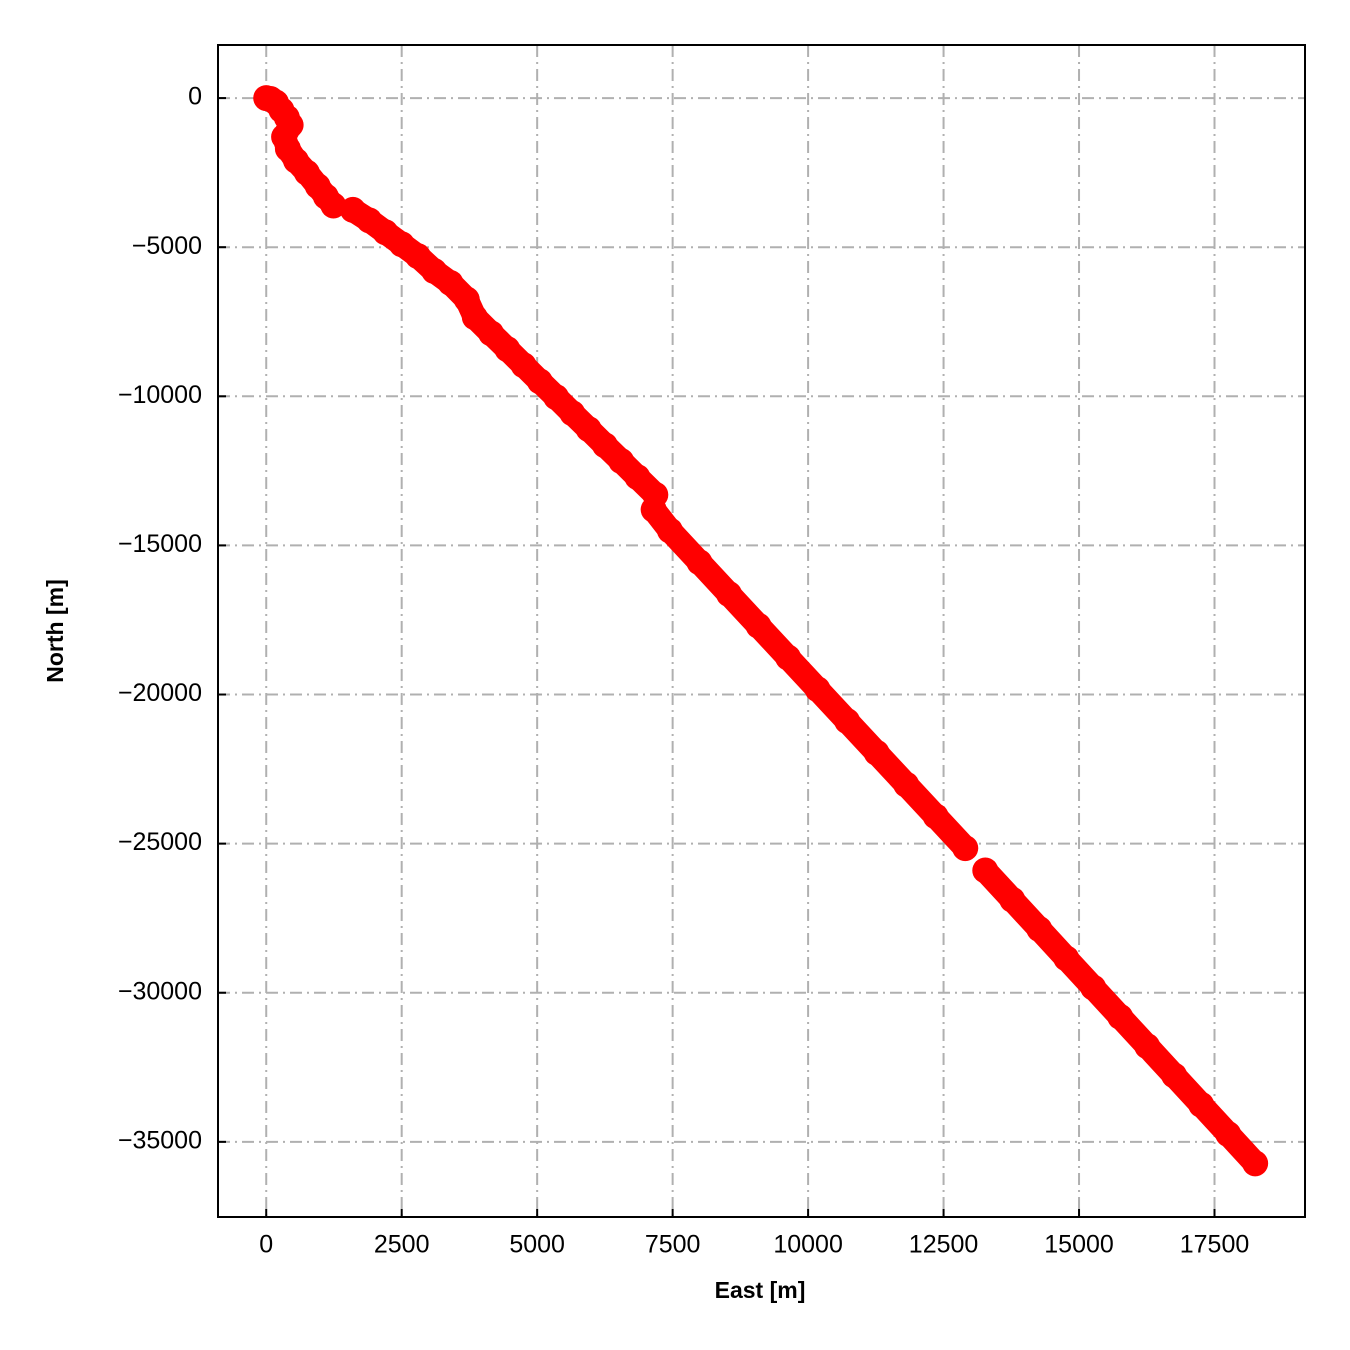 The height and width of the screenshot is (1350, 1350). Describe the element at coordinates (760, 1290) in the screenshot. I see `x-axis-label: East [m]` at that location.